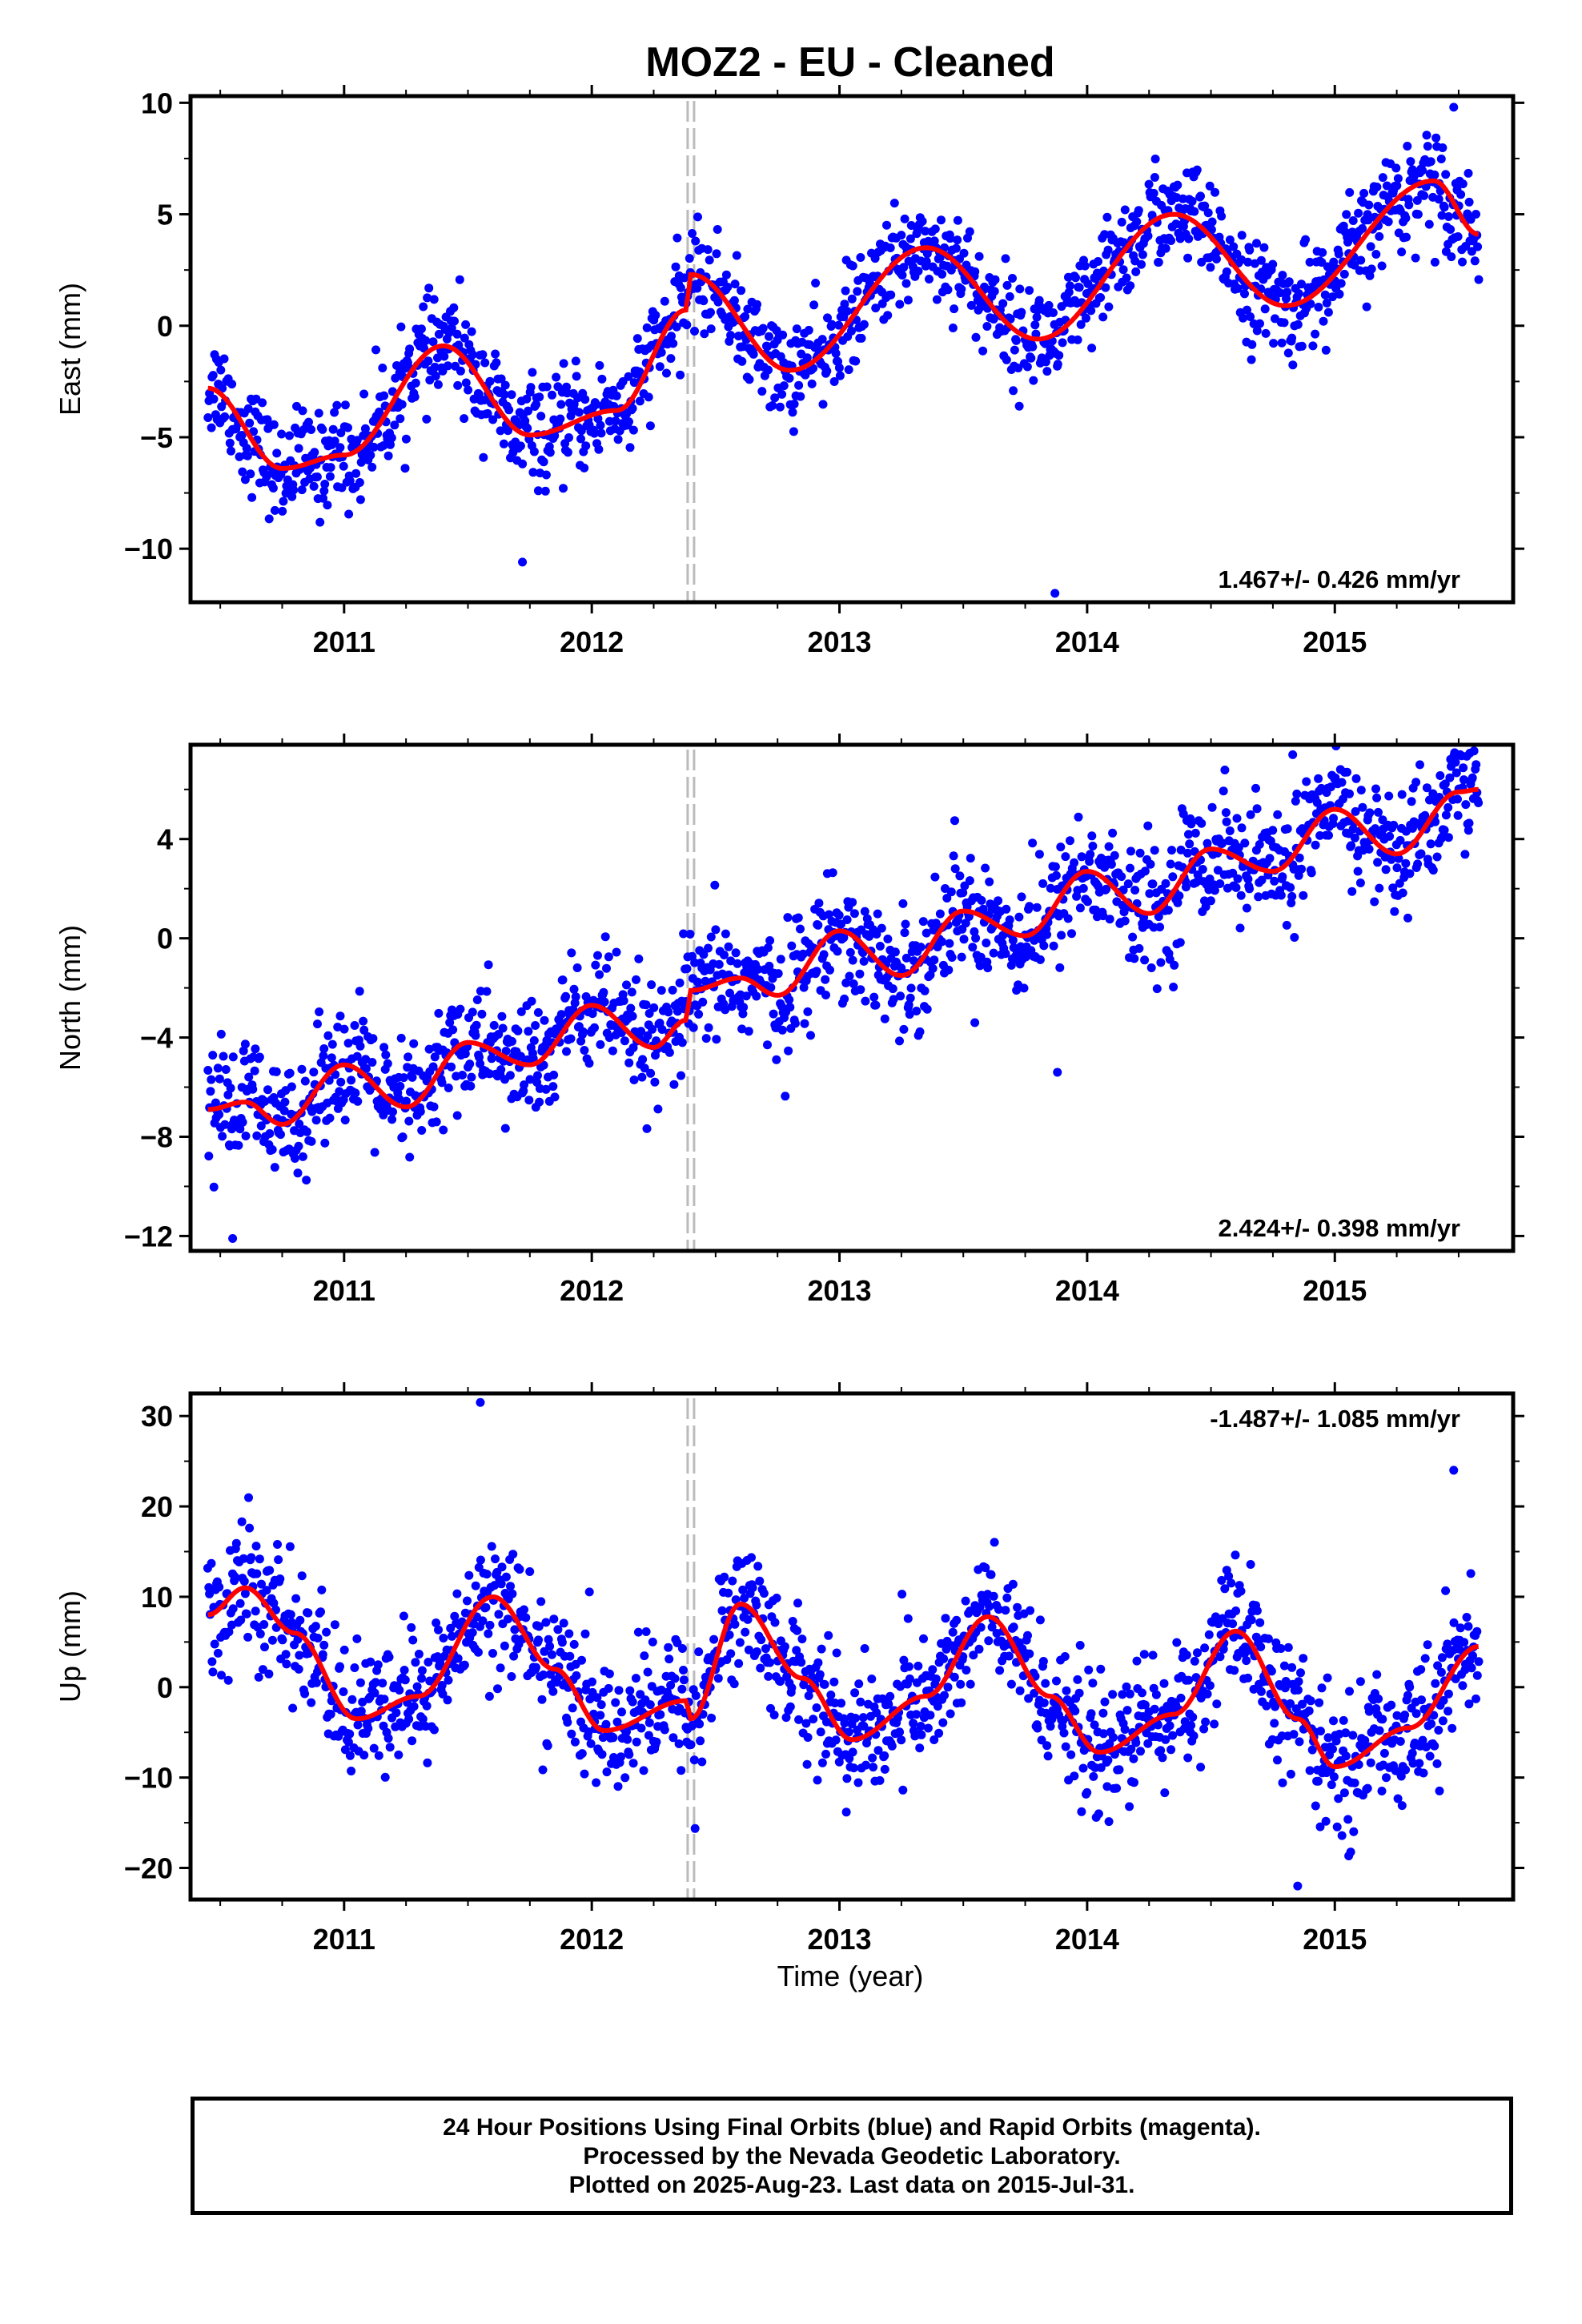 The image size is (1582, 2324). I want to click on y-tick-label: 10, so click(157, 1597).